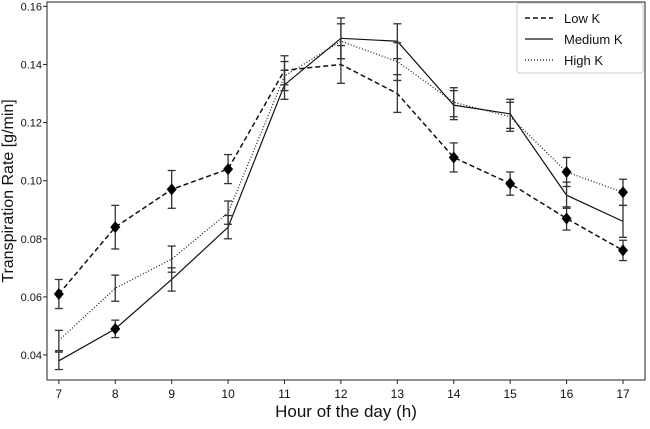 The image size is (650, 429). Describe the element at coordinates (59, 394) in the screenshot. I see `x-tick-label: 7` at that location.